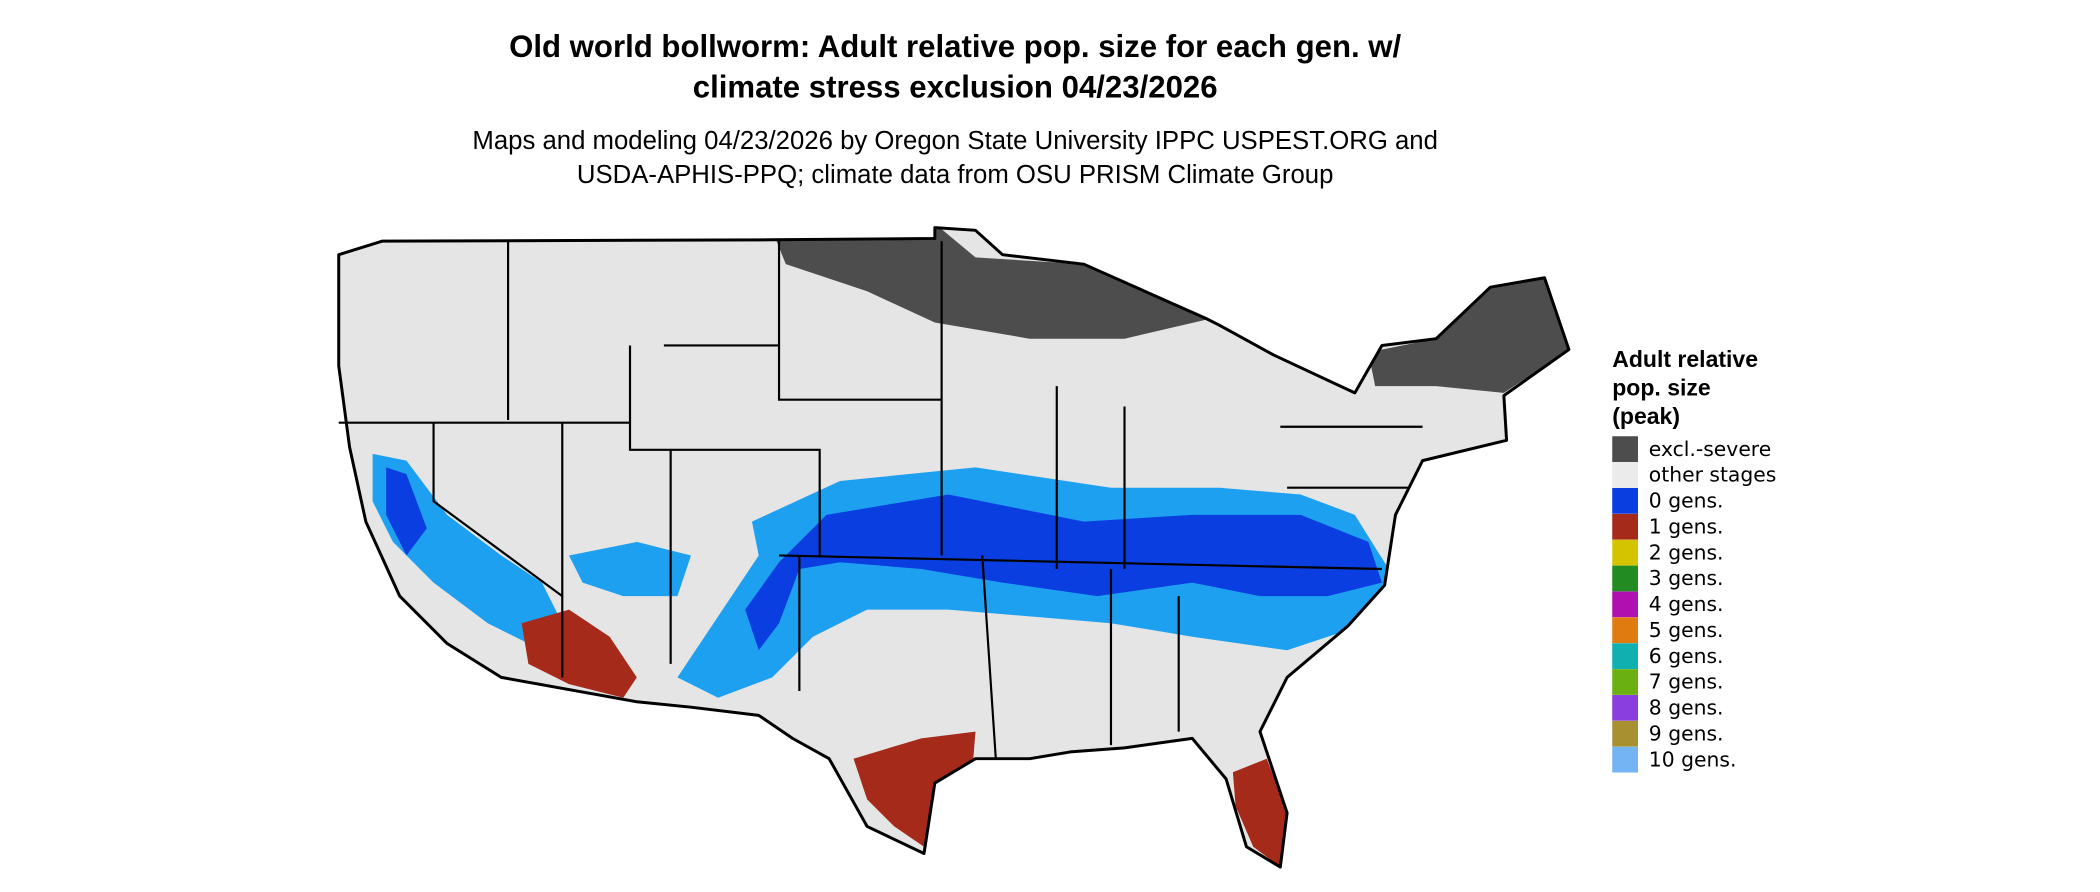 This screenshot has width=2100, height=892. Describe the element at coordinates (1686, 501) in the screenshot. I see `legend-label: 0 gens.` at that location.